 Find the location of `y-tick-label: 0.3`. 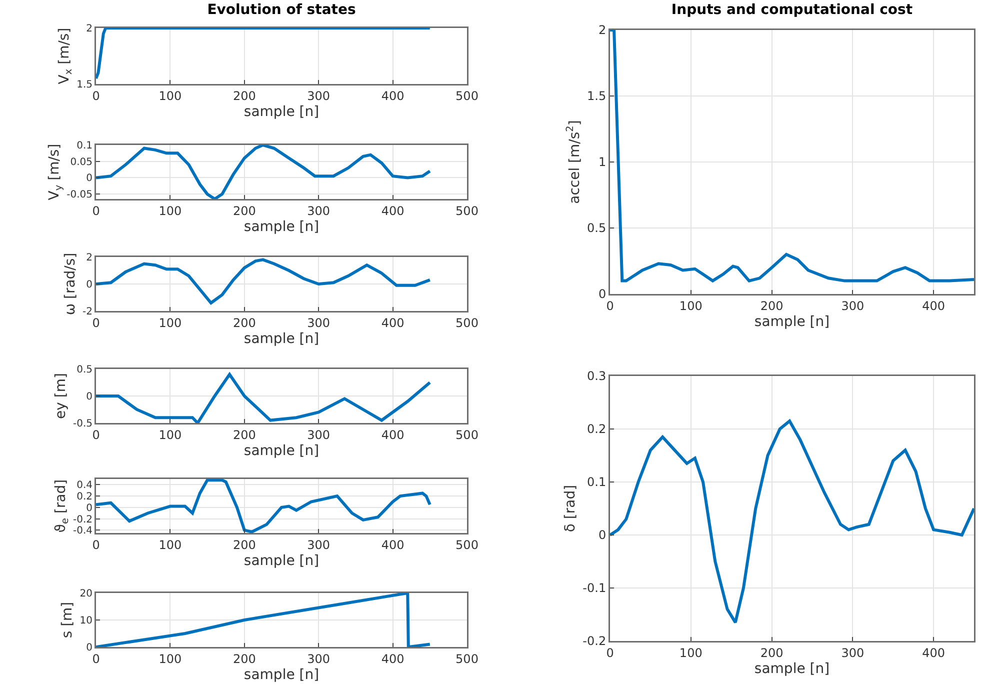

y-tick-label: 0.3 is located at coordinates (596, 376).